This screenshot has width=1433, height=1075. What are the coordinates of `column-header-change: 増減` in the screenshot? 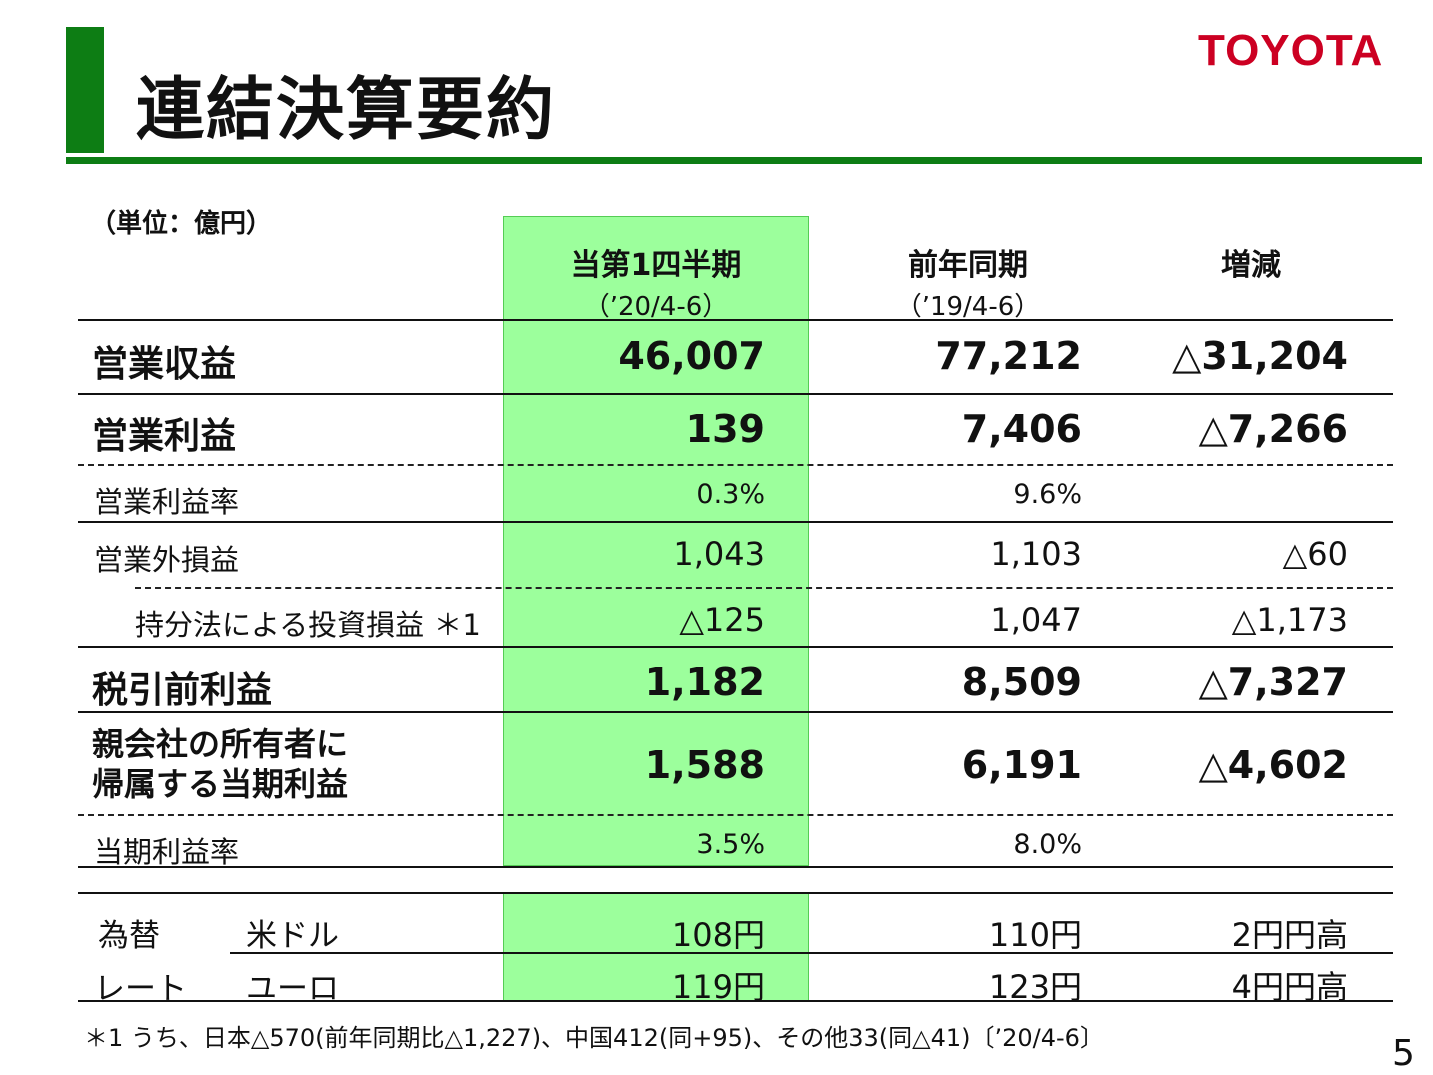 It's located at (1251, 262).